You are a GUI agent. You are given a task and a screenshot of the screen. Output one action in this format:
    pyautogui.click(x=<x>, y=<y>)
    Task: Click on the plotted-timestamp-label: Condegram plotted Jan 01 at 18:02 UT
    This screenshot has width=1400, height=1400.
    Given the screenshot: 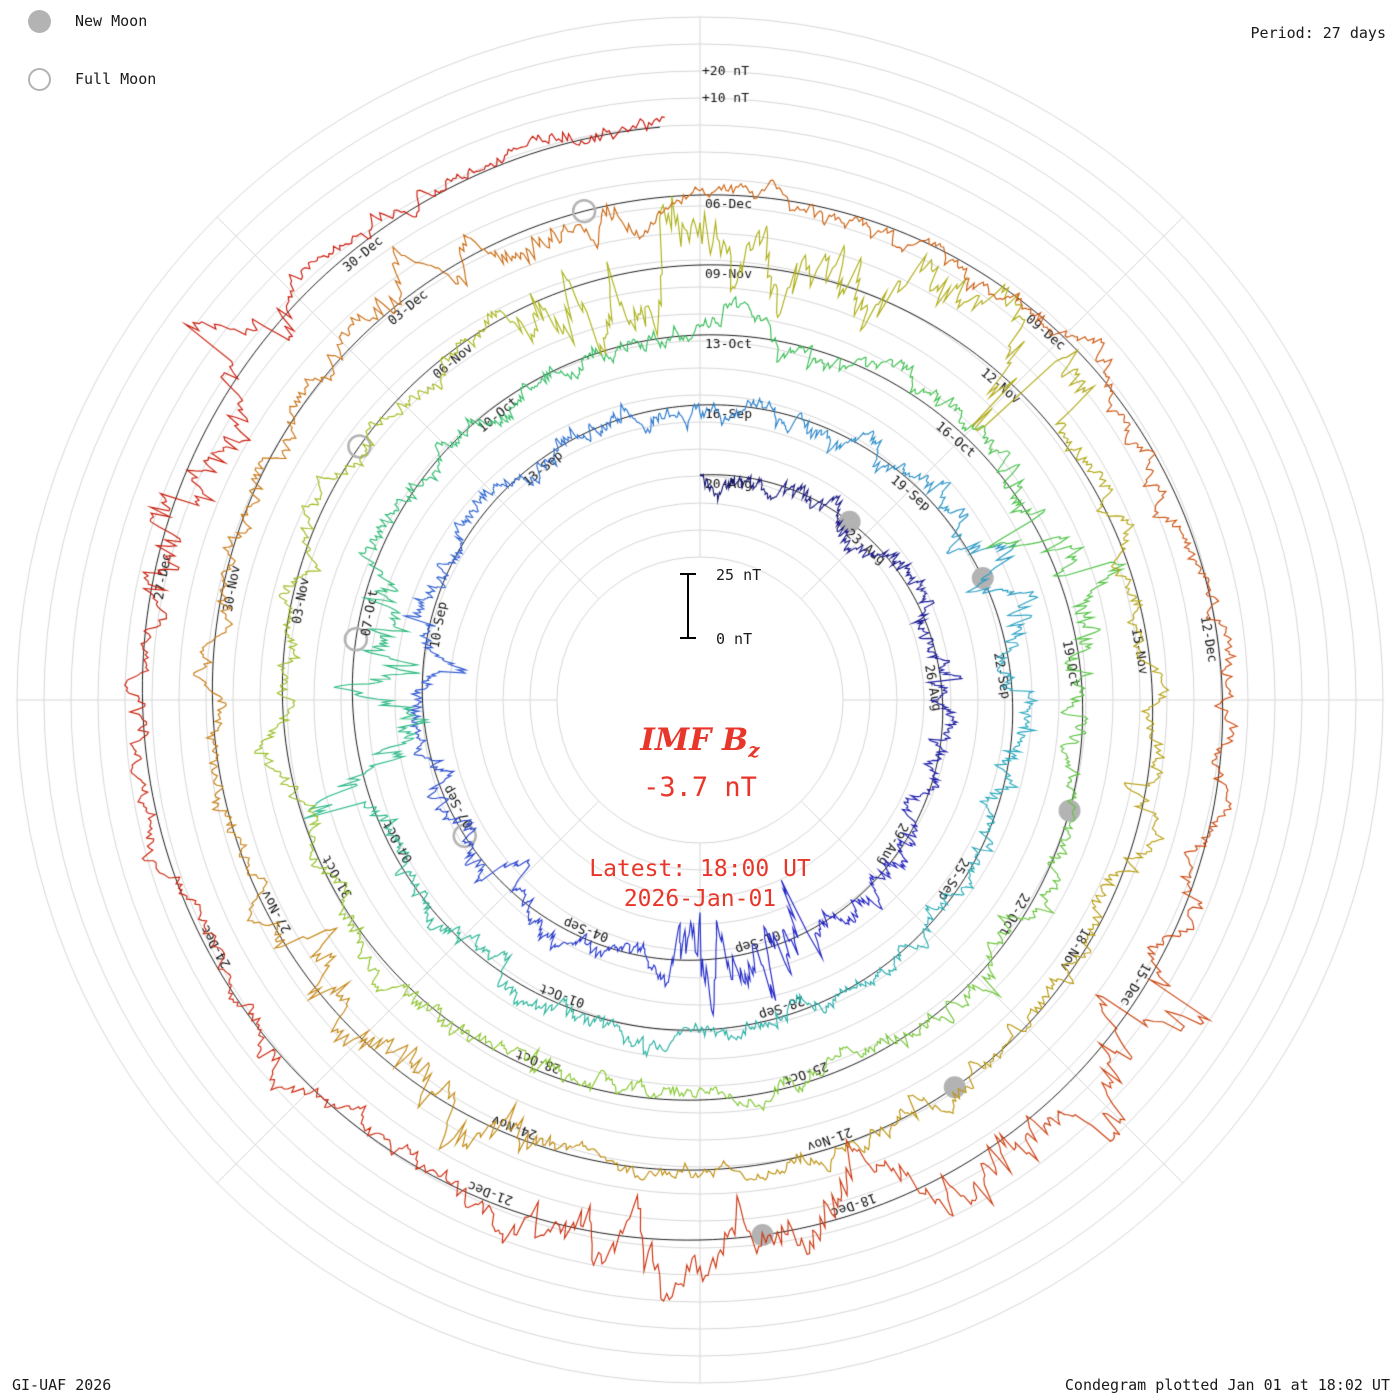 What is the action you would take?
    pyautogui.click(x=1227, y=1385)
    